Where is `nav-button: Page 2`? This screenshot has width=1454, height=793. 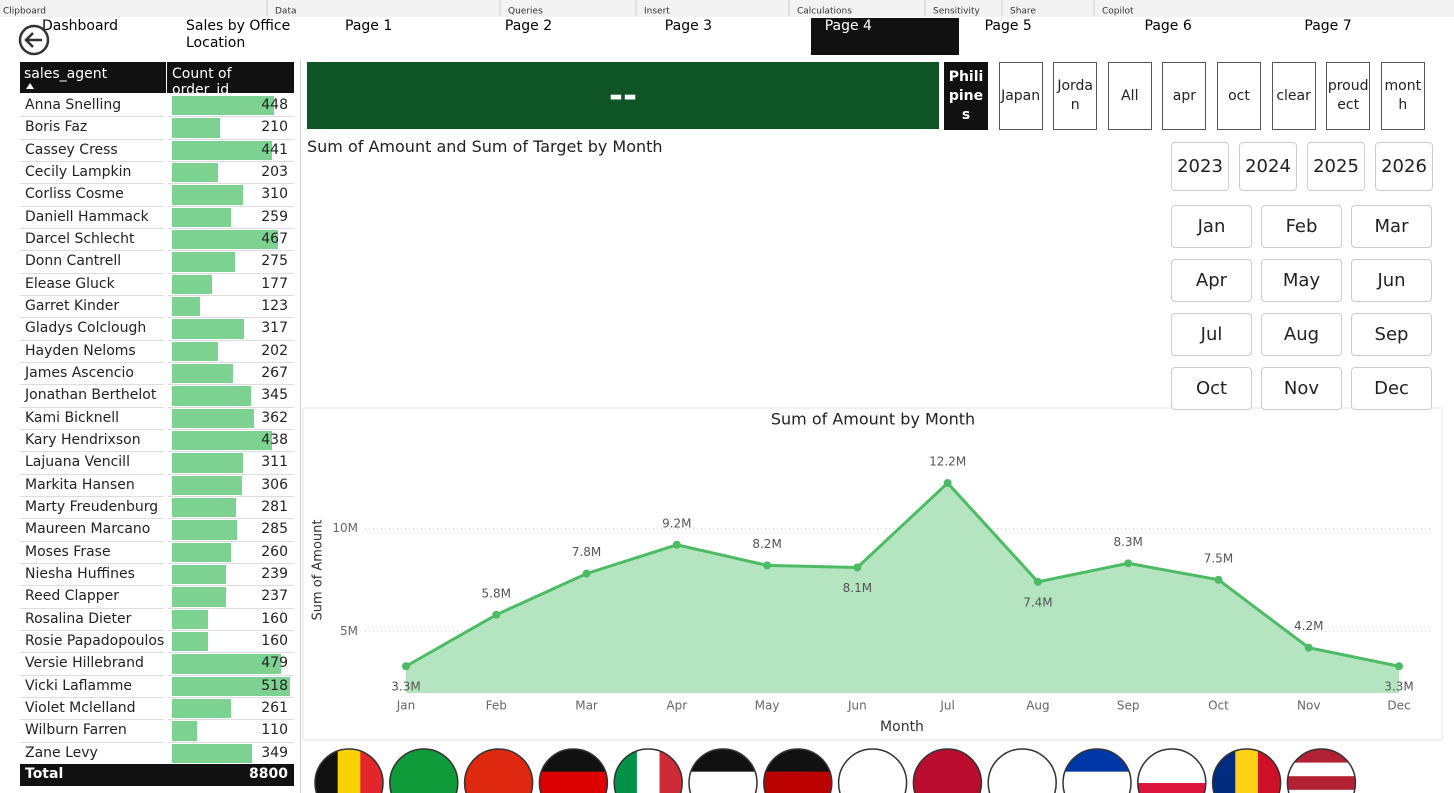
nav-button: Page 2 is located at coordinates (528, 26).